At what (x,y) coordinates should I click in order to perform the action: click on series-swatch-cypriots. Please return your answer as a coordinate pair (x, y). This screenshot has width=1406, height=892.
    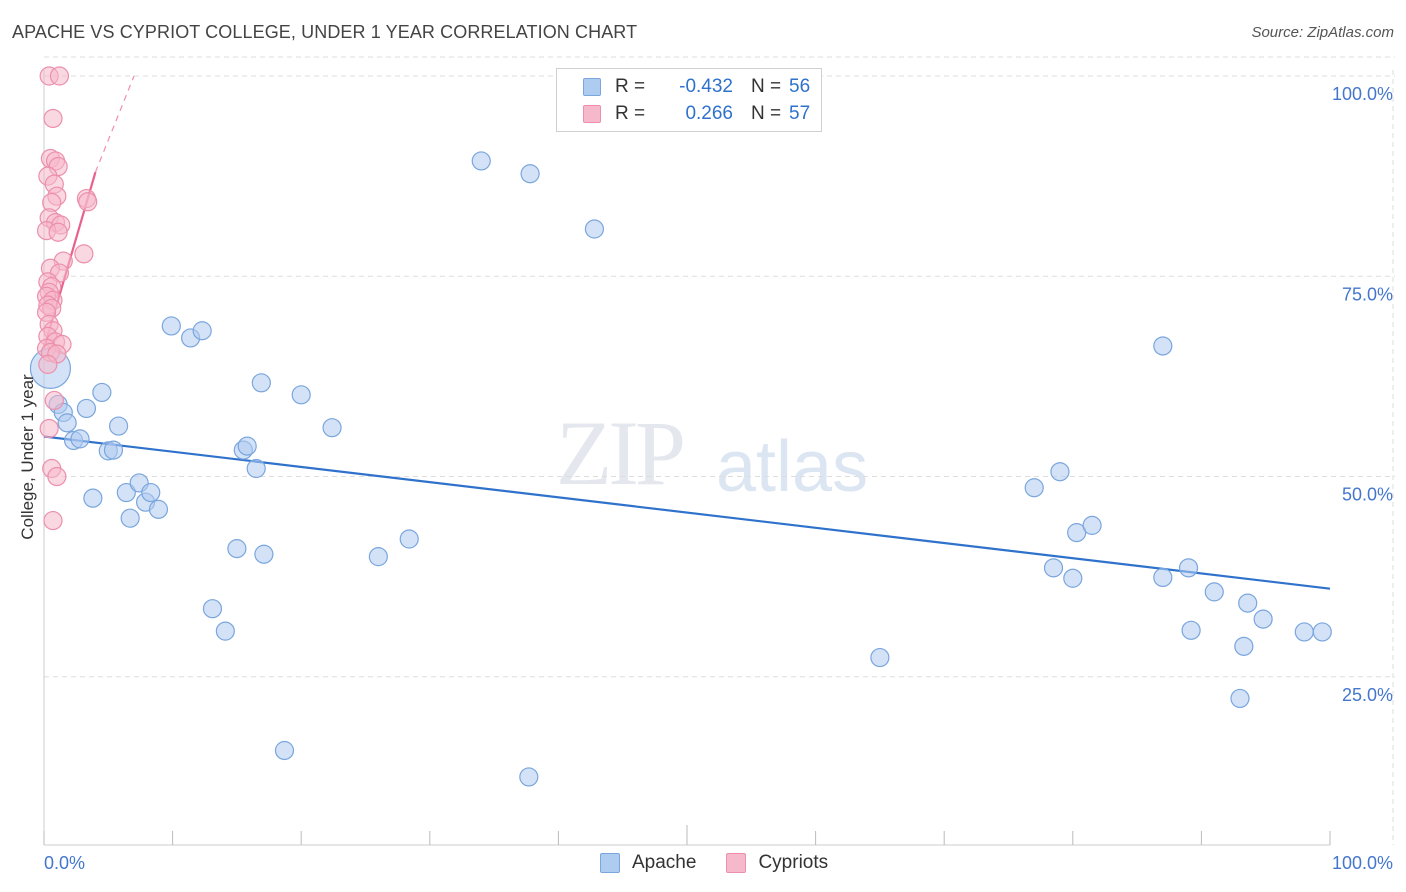
    Looking at the image, I should click on (736, 863).